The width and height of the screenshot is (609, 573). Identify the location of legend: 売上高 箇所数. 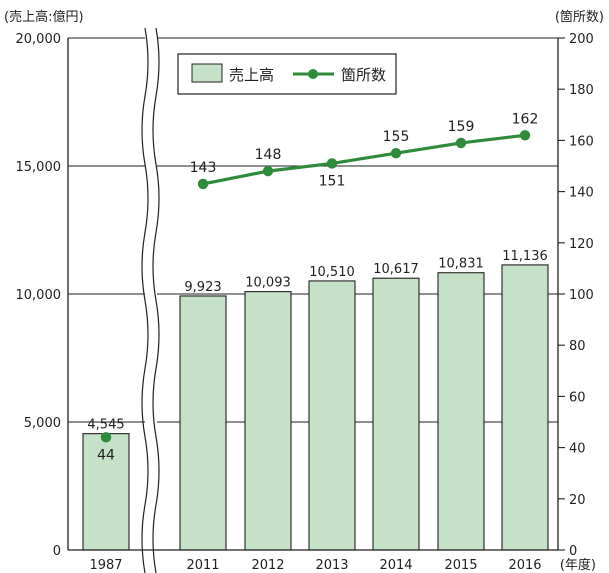
(287, 74).